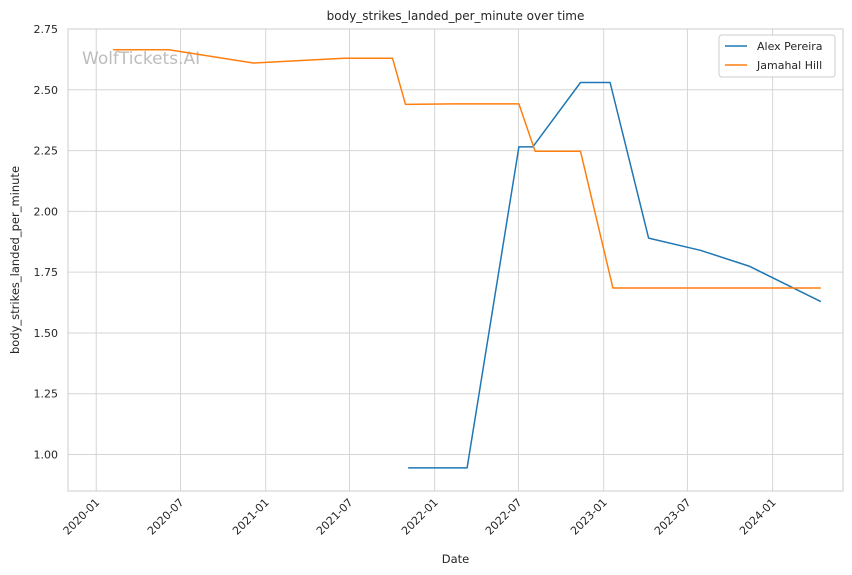 Image resolution: width=852 pixels, height=575 pixels. Describe the element at coordinates (789, 65) in the screenshot. I see `legend-label: Jamahal Hill` at that location.